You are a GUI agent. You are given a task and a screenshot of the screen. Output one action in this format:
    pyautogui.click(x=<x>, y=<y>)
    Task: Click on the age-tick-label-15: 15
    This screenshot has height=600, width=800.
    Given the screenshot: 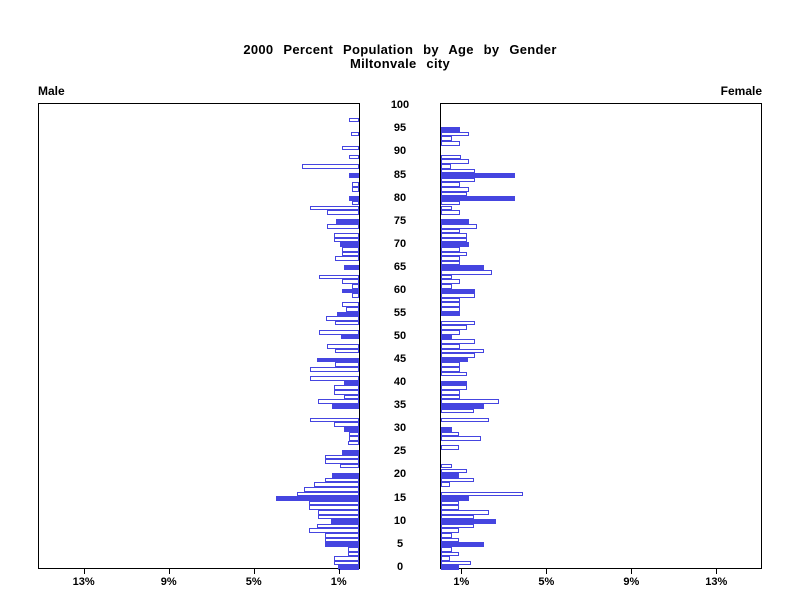 What is the action you would take?
    pyautogui.click(x=400, y=497)
    